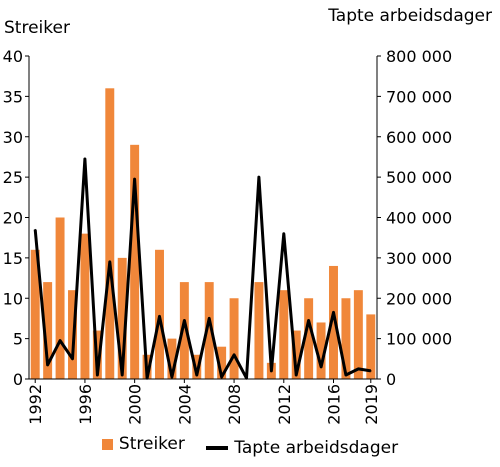 The width and height of the screenshot is (500, 467). Describe the element at coordinates (246, 378) in the screenshot. I see `line-point-2009` at that location.